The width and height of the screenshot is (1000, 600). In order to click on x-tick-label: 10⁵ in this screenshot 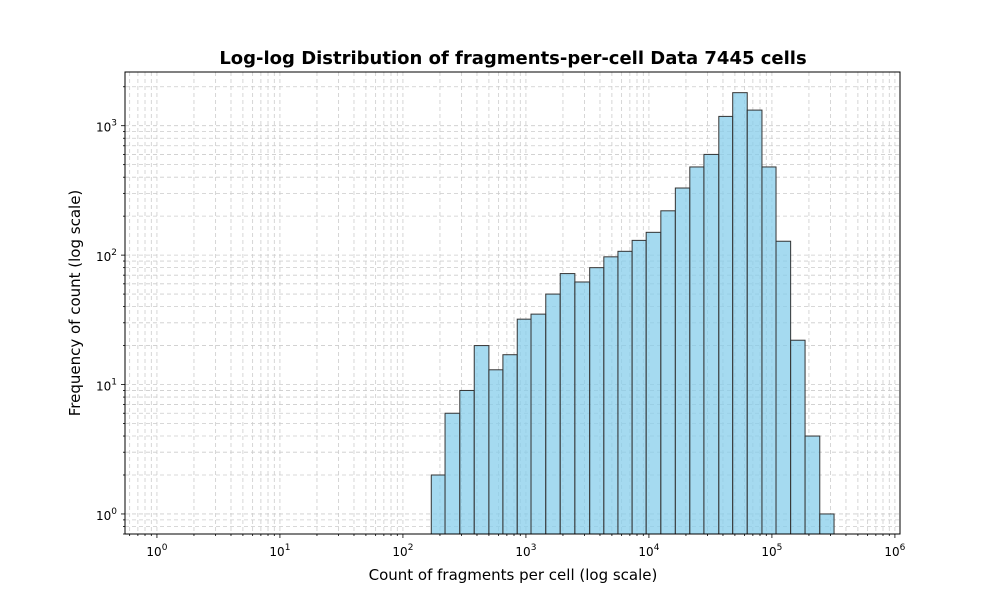, I will do `click(771, 551)`.